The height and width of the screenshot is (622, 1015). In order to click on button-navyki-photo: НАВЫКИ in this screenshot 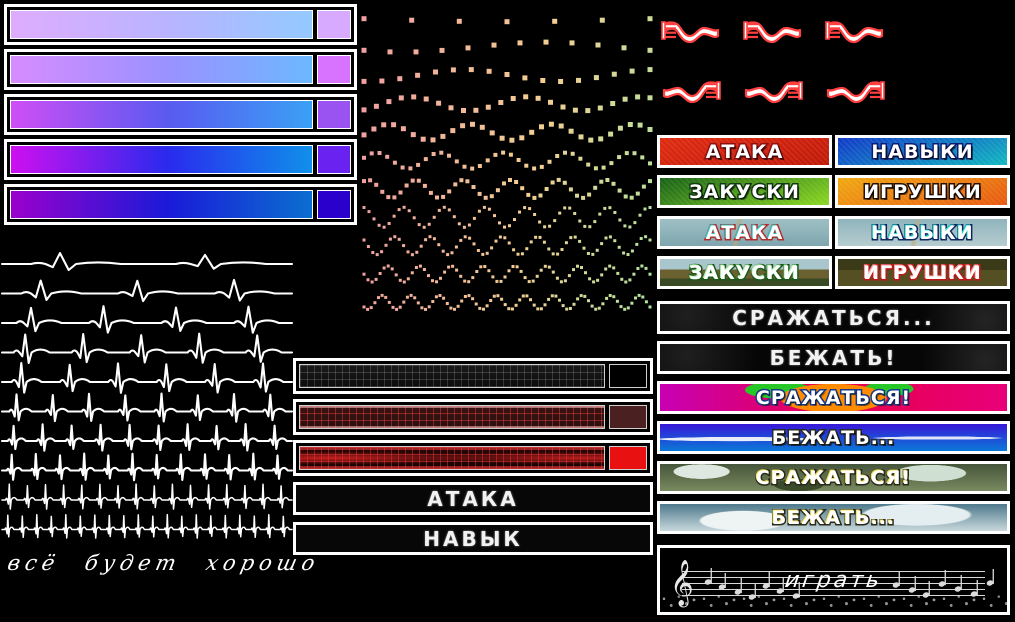, I will do `click(922, 232)`.